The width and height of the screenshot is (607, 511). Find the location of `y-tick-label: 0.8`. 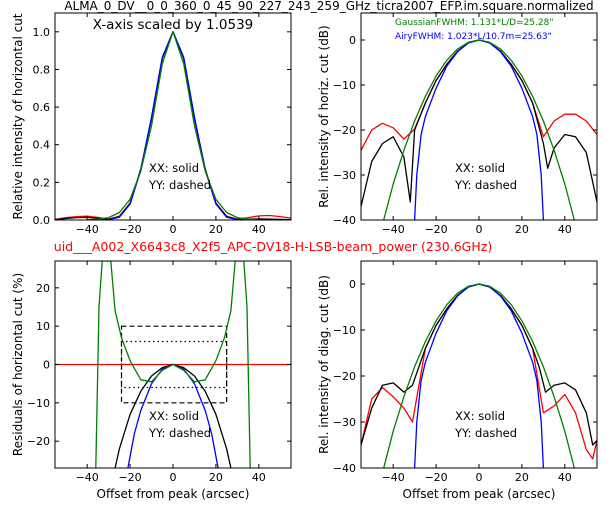

y-tick-label: 0.8 is located at coordinates (42, 69).